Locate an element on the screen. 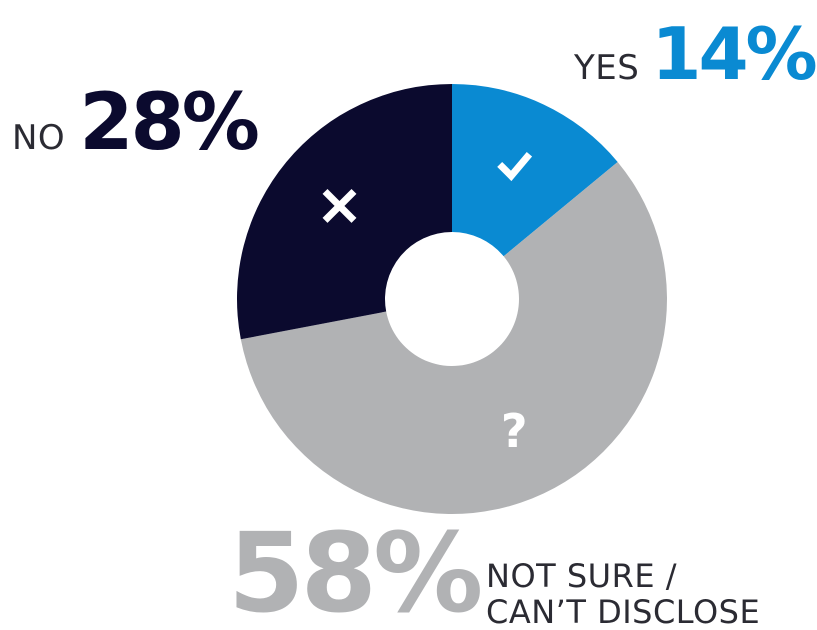  no-percent-label: 28% is located at coordinates (169, 123).